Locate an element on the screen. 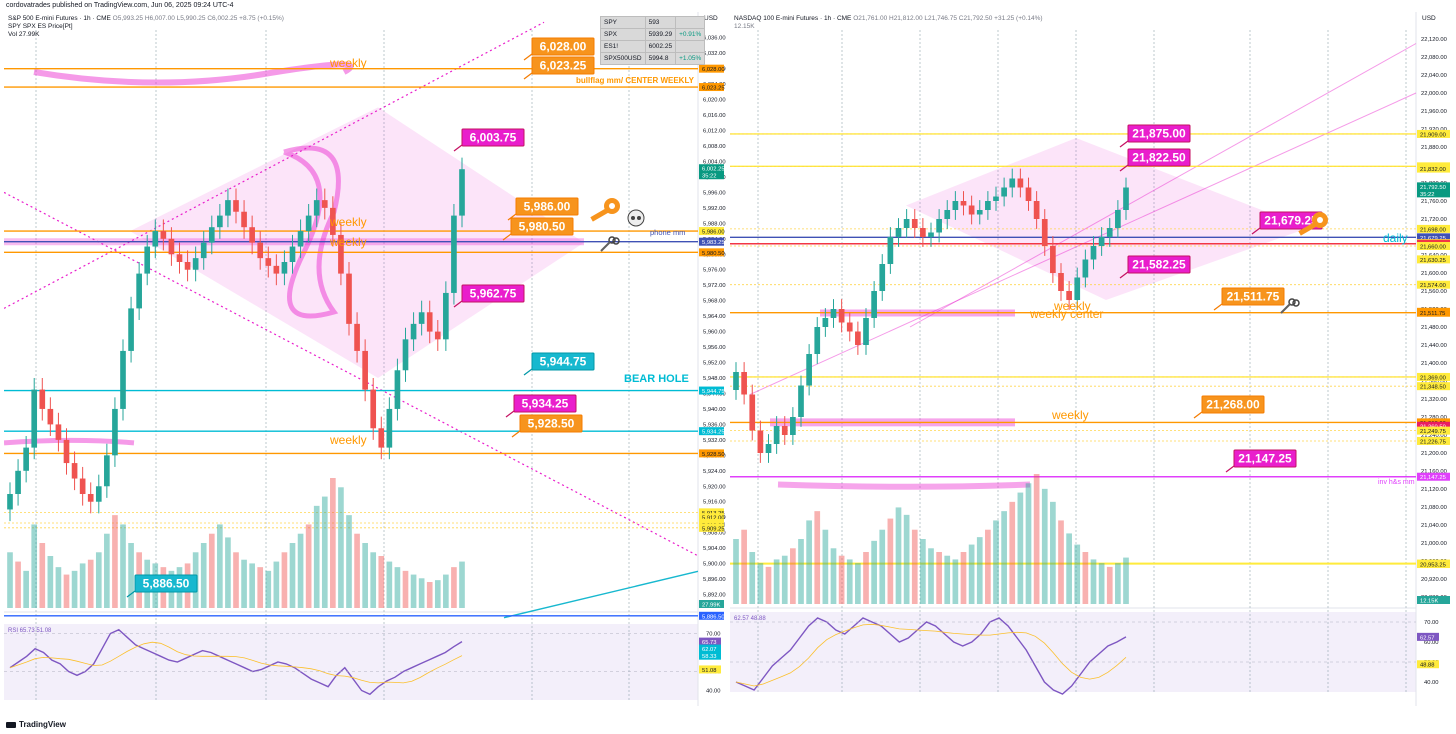 The image size is (1456, 734). footer-brand: TradingView is located at coordinates (36, 724).